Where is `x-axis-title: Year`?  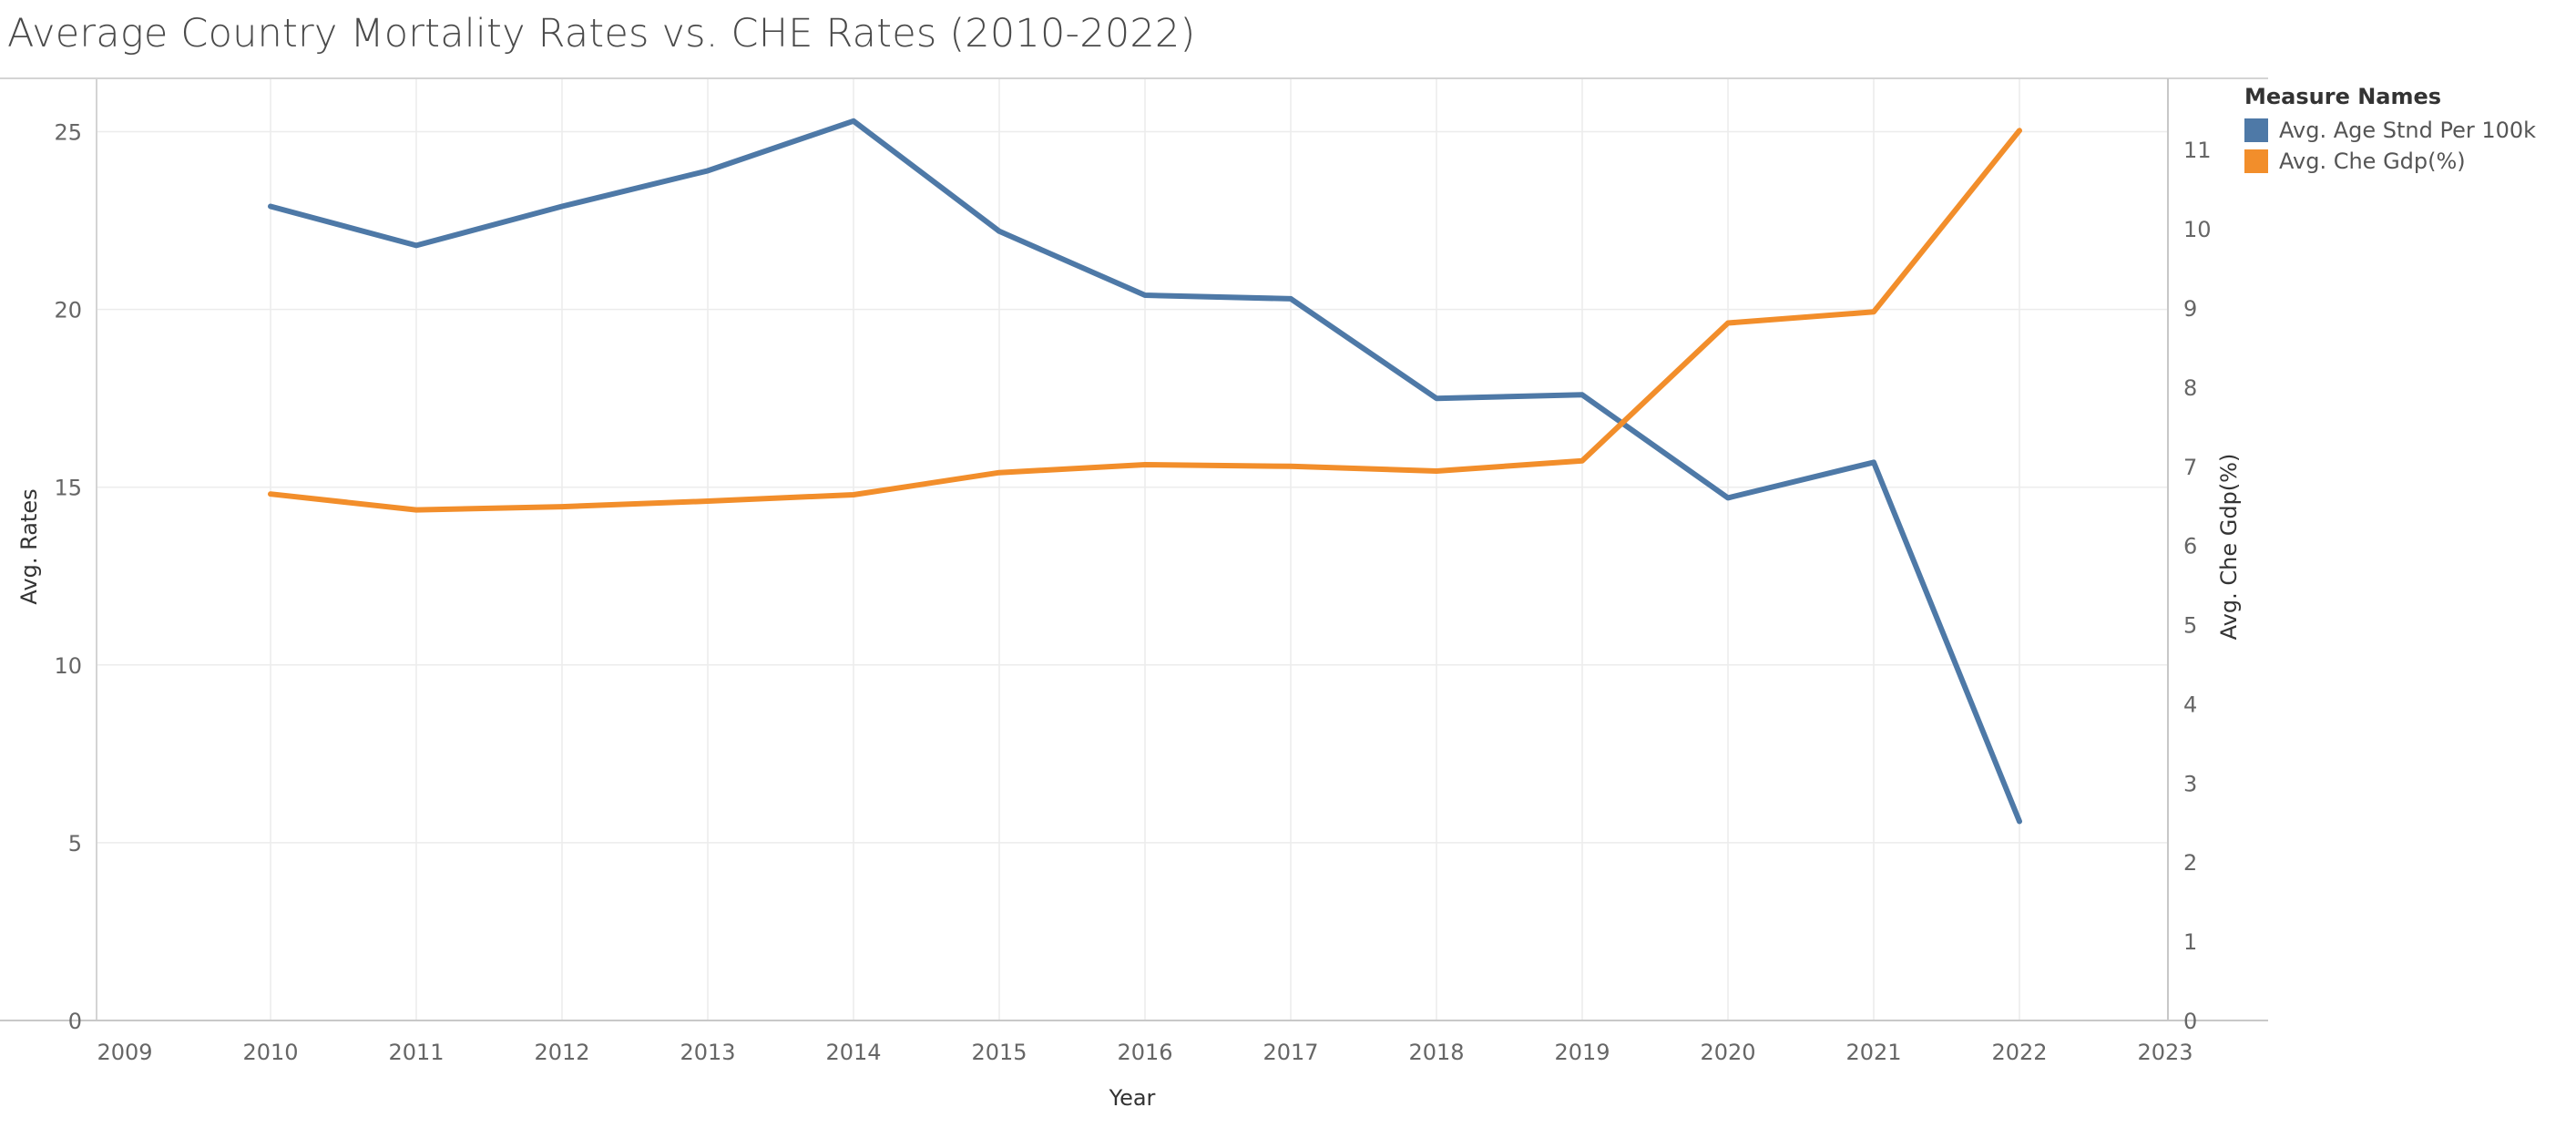
x-axis-title: Year is located at coordinates (1132, 1098).